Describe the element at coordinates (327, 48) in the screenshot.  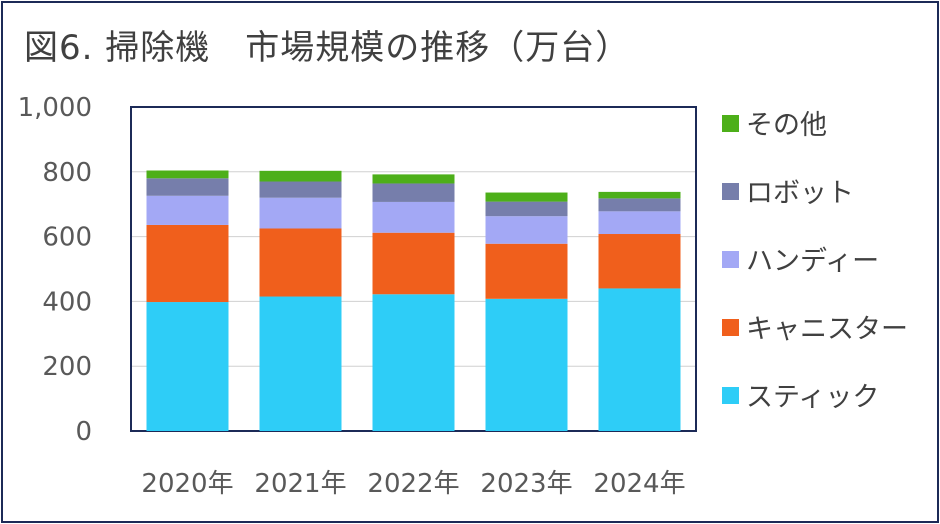
I see `chart-title: 図6. 掃除機 市場規模の推移（万台）` at that location.